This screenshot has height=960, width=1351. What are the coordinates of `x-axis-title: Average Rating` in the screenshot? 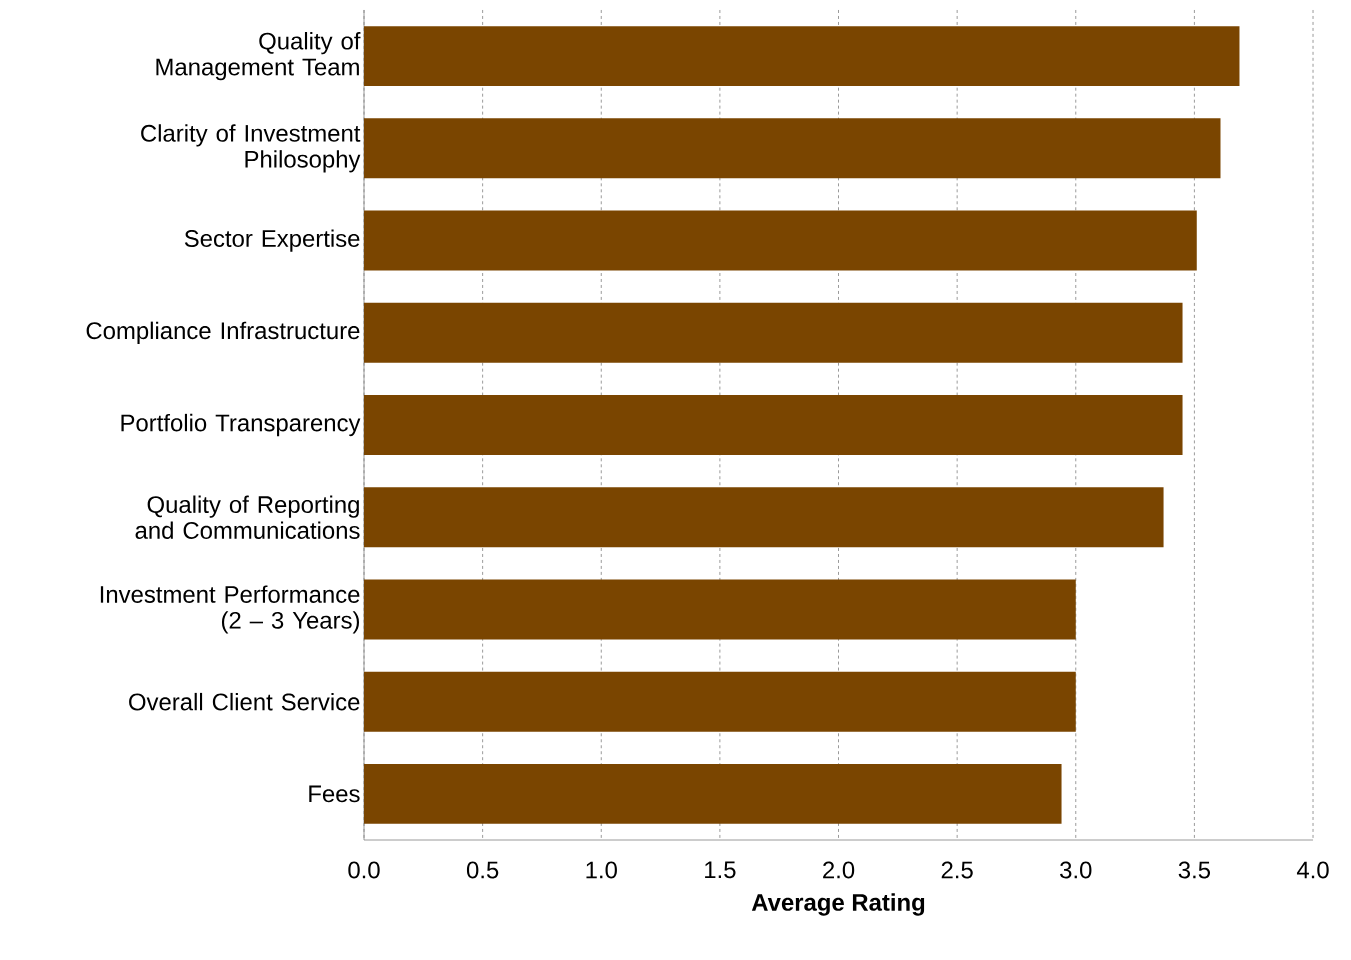 It's located at (838, 904).